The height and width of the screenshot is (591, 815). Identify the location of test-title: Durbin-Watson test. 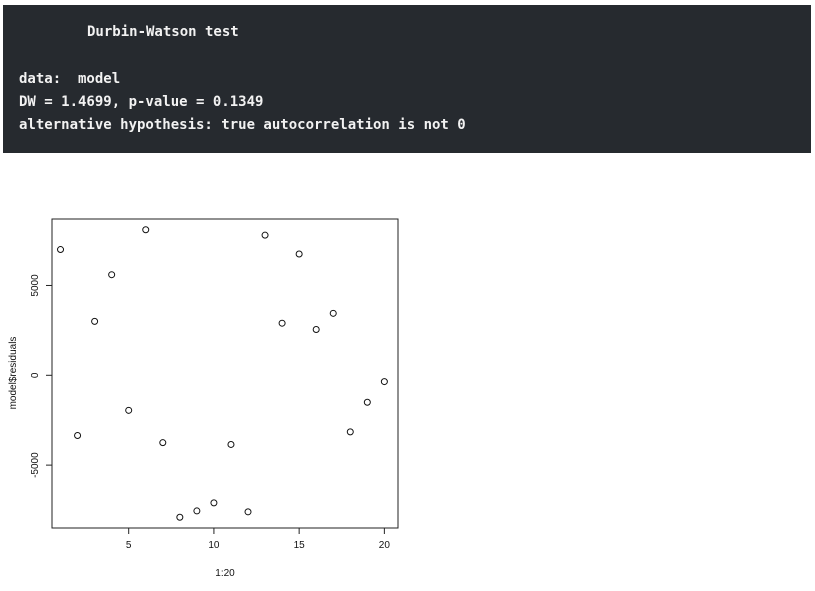
(163, 32).